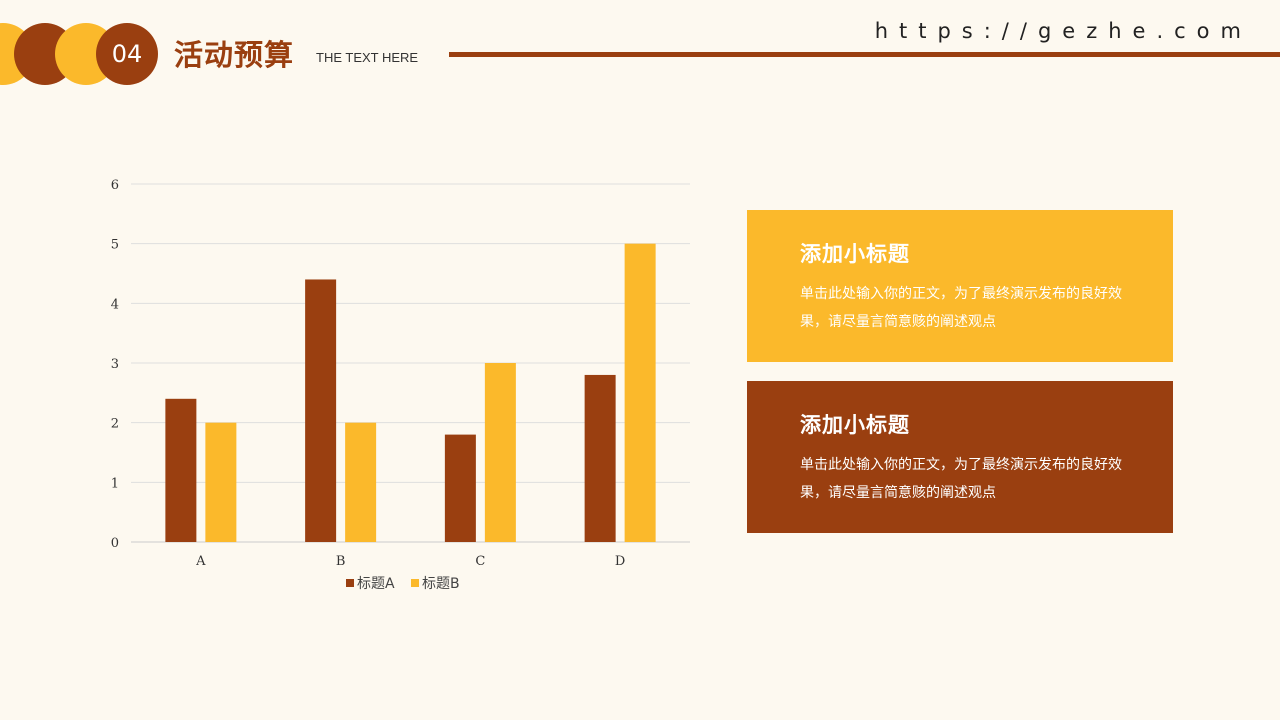 The image size is (1280, 720). What do you see at coordinates (115, 304) in the screenshot?
I see `y-tick-label: 4` at bounding box center [115, 304].